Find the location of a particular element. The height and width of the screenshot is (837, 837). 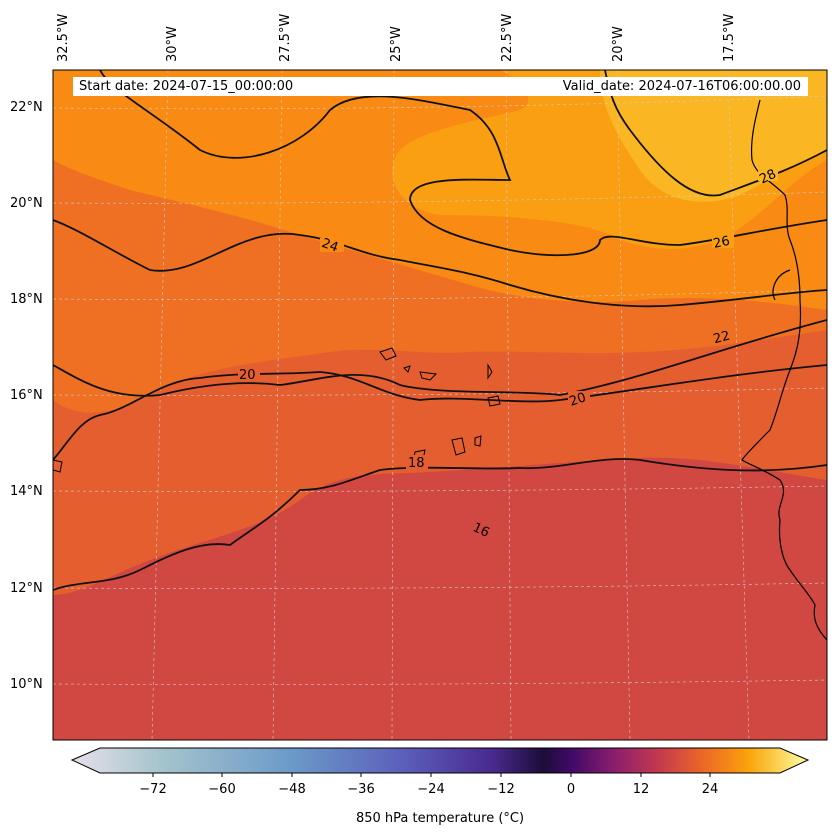

lat-label: 18°N is located at coordinates (26, 299).